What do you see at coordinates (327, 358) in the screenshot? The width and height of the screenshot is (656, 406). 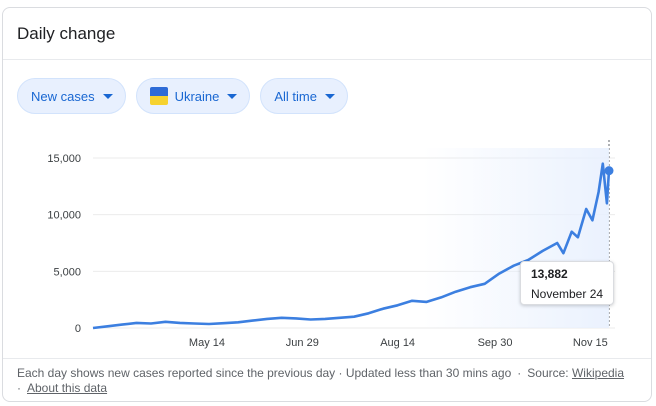 I see `footer-divider` at bounding box center [327, 358].